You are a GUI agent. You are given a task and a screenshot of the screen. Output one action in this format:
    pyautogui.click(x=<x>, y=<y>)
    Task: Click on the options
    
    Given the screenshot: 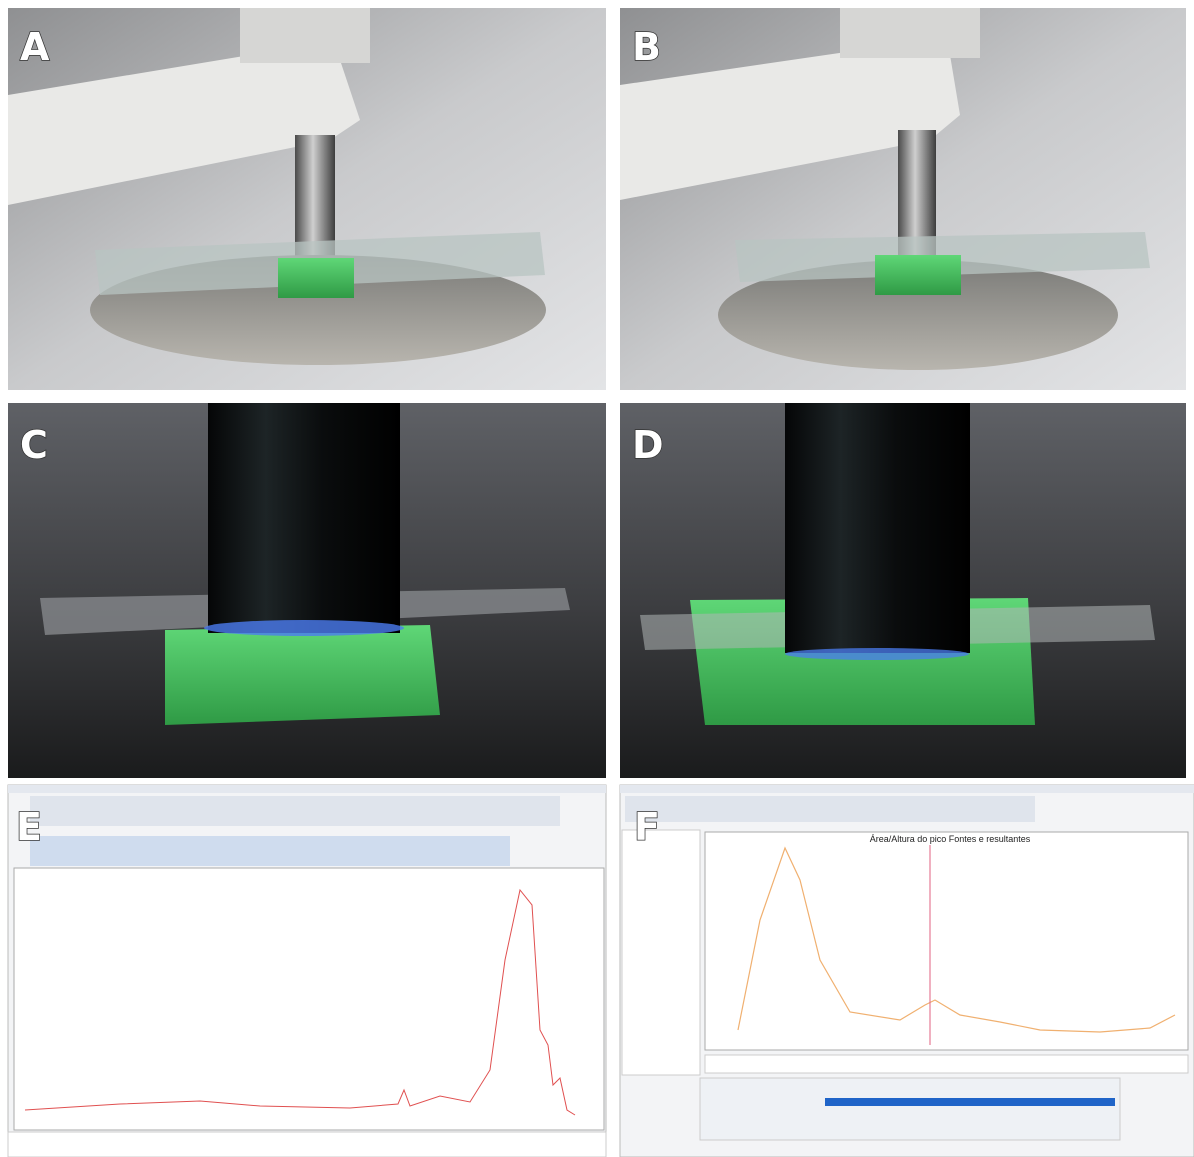 What is the action you would take?
    pyautogui.click(x=910, y=1109)
    